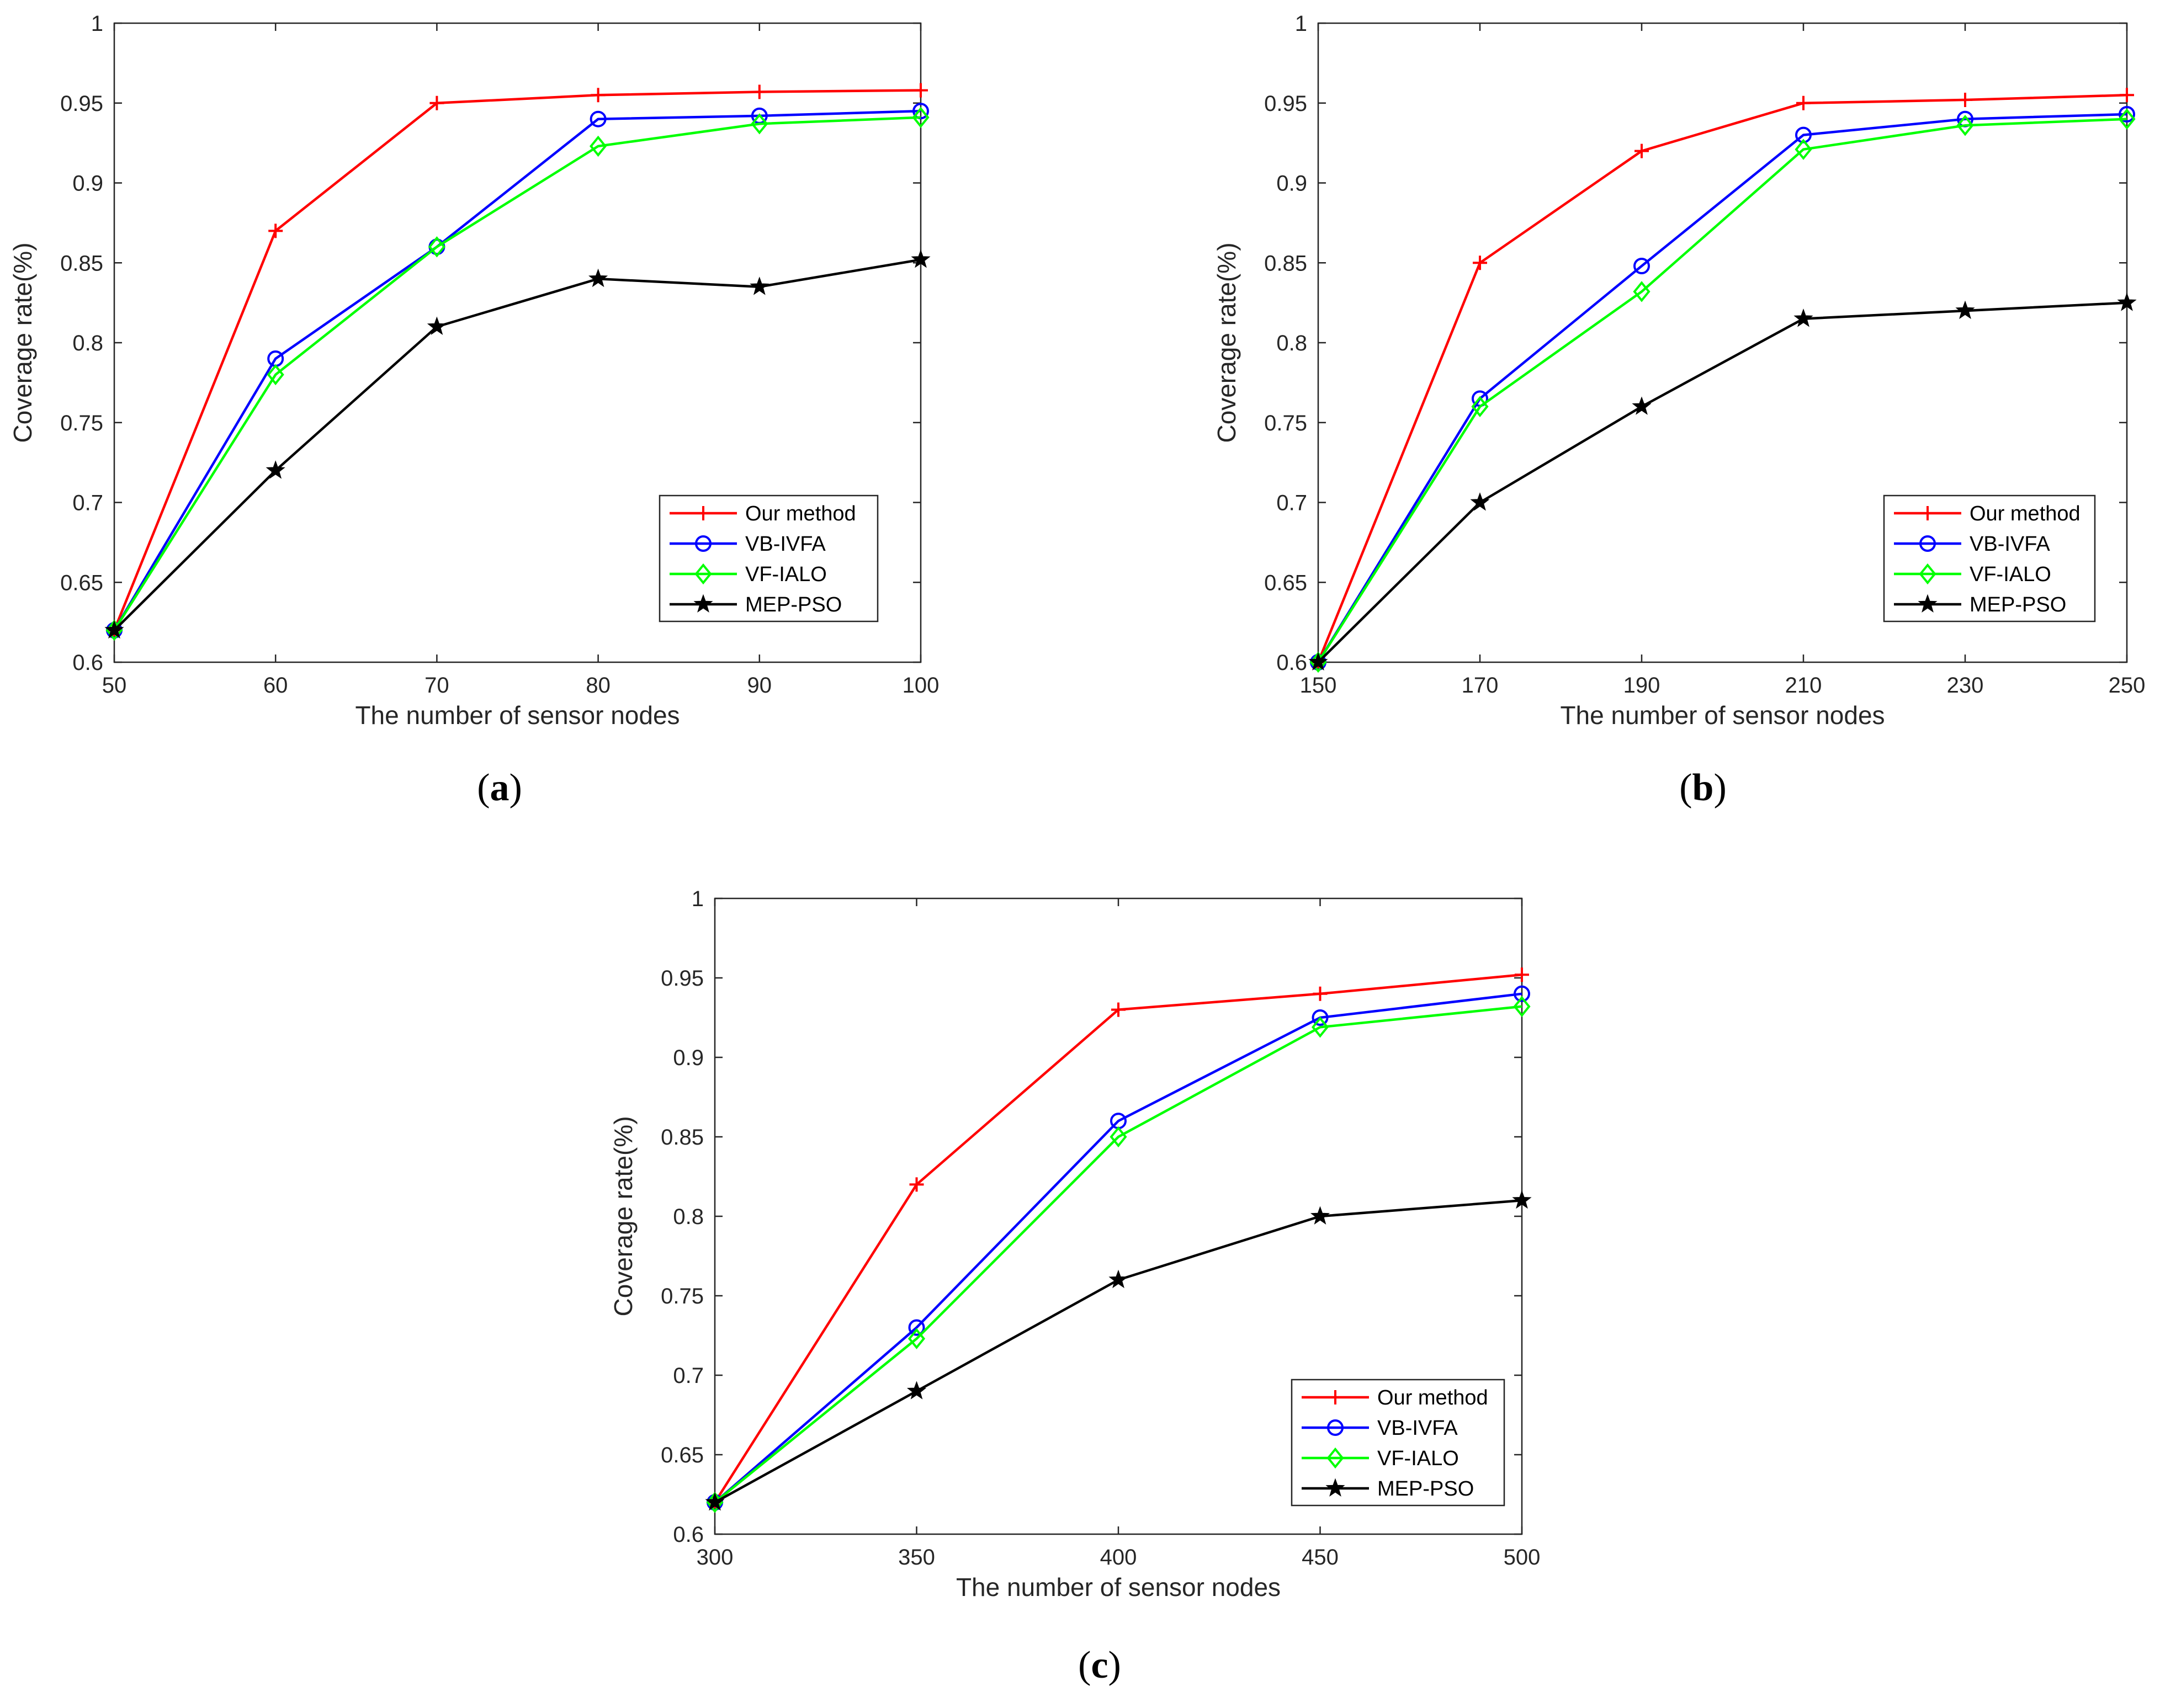  What do you see at coordinates (1320, 1557) in the screenshot?
I see `x-tick-label: 450` at bounding box center [1320, 1557].